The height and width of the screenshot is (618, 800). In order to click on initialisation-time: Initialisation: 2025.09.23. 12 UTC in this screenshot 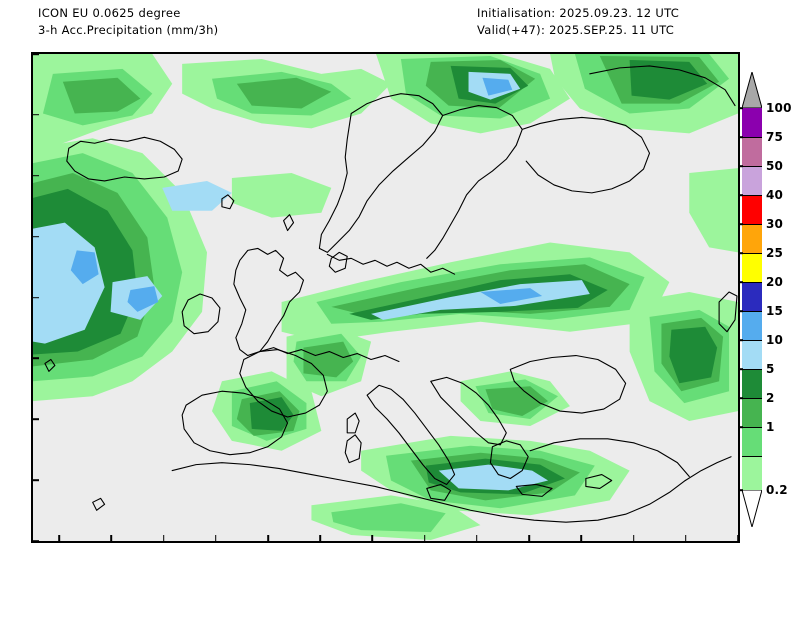, I will do `click(578, 13)`.